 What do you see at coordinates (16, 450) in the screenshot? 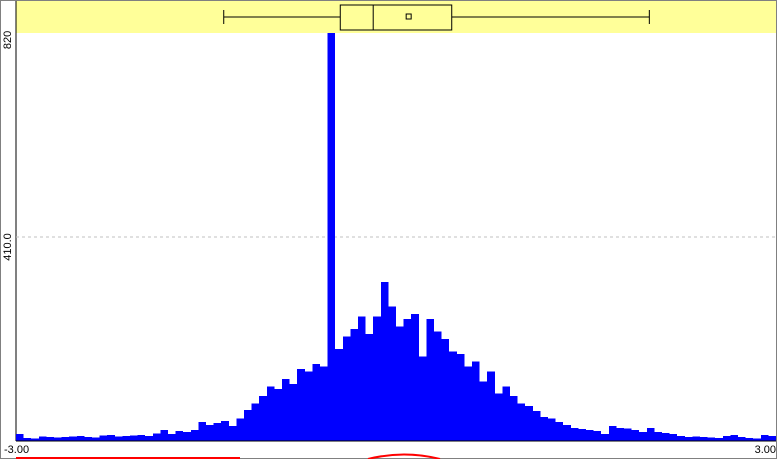
I see `x-tick-label-min: -3.00` at bounding box center [16, 450].